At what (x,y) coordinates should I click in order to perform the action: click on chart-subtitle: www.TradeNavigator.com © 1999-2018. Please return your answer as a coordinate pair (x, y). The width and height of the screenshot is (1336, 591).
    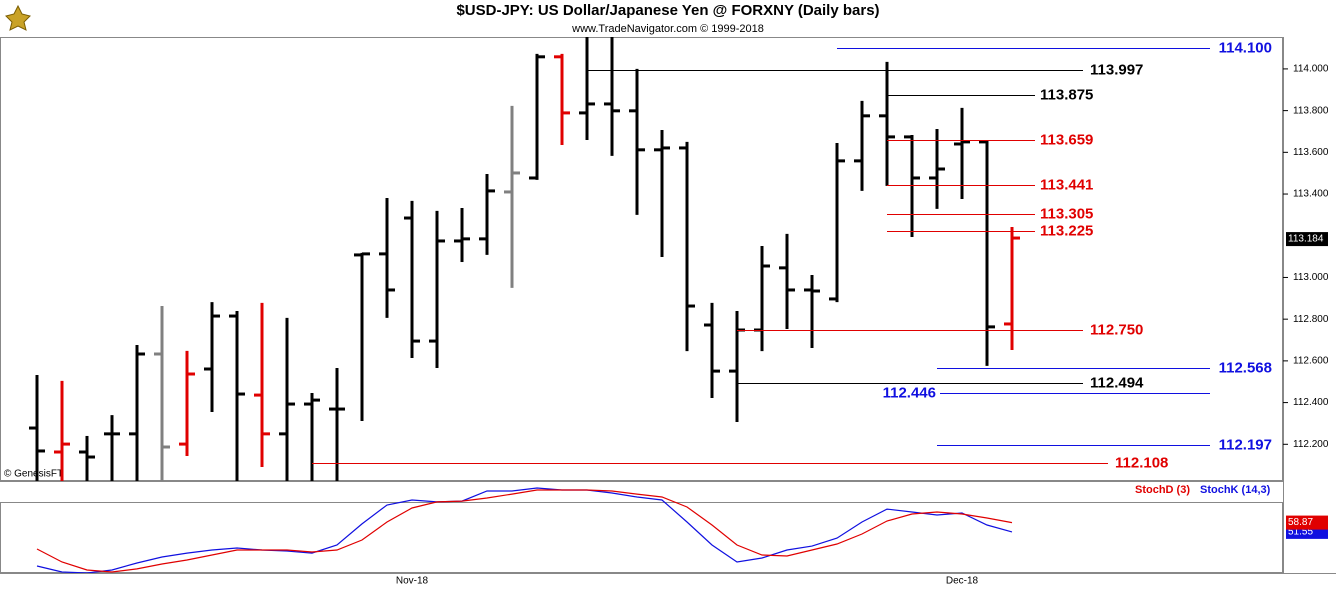
    Looking at the image, I should click on (667, 29).